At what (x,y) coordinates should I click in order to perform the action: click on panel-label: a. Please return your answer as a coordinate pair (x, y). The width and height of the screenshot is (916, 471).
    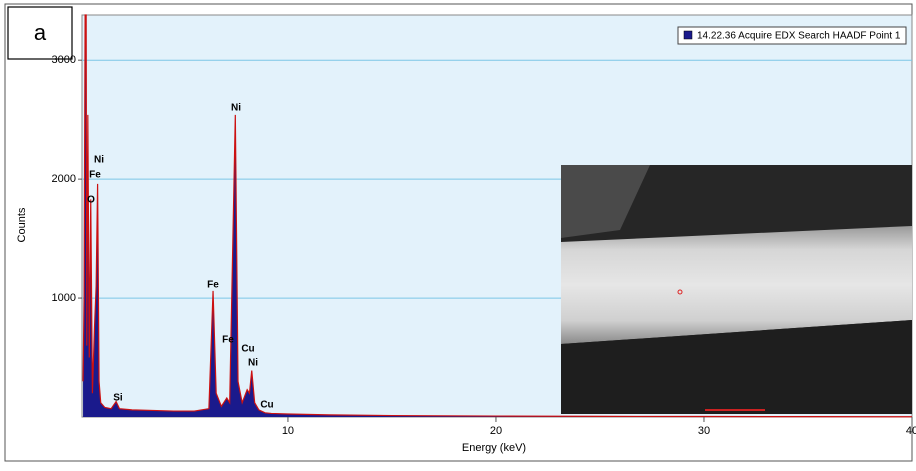
    Looking at the image, I should click on (40, 32).